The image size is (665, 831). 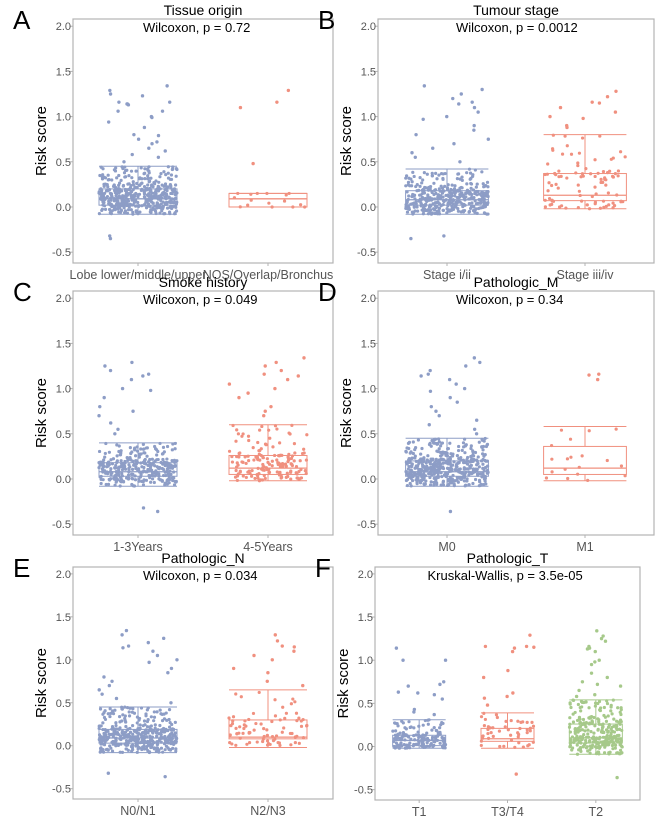 I want to click on panel-title: Pathologic_T, so click(x=508, y=558).